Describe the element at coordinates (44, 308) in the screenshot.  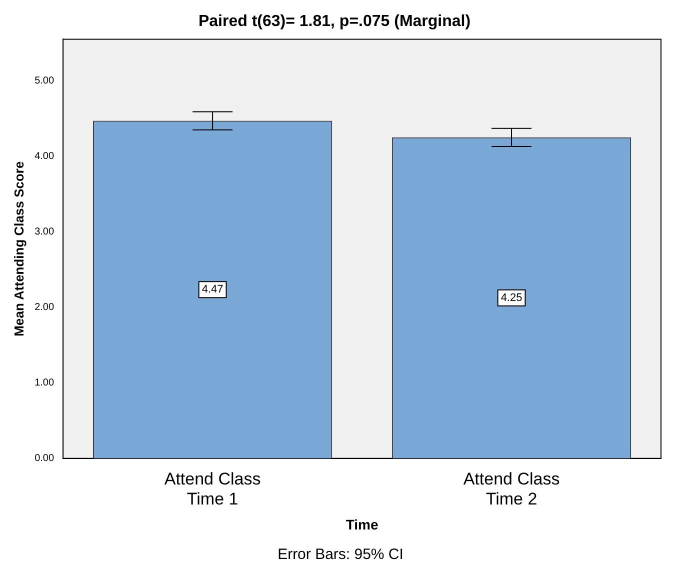
I see `y-tick-label: 2.00` at that location.